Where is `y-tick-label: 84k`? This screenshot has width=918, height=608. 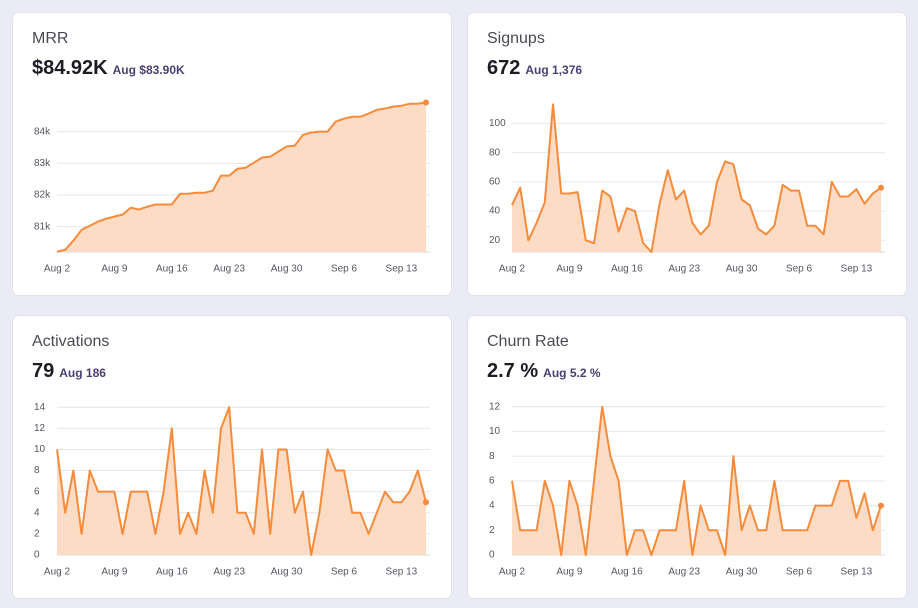 y-tick-label: 84k is located at coordinates (42, 131).